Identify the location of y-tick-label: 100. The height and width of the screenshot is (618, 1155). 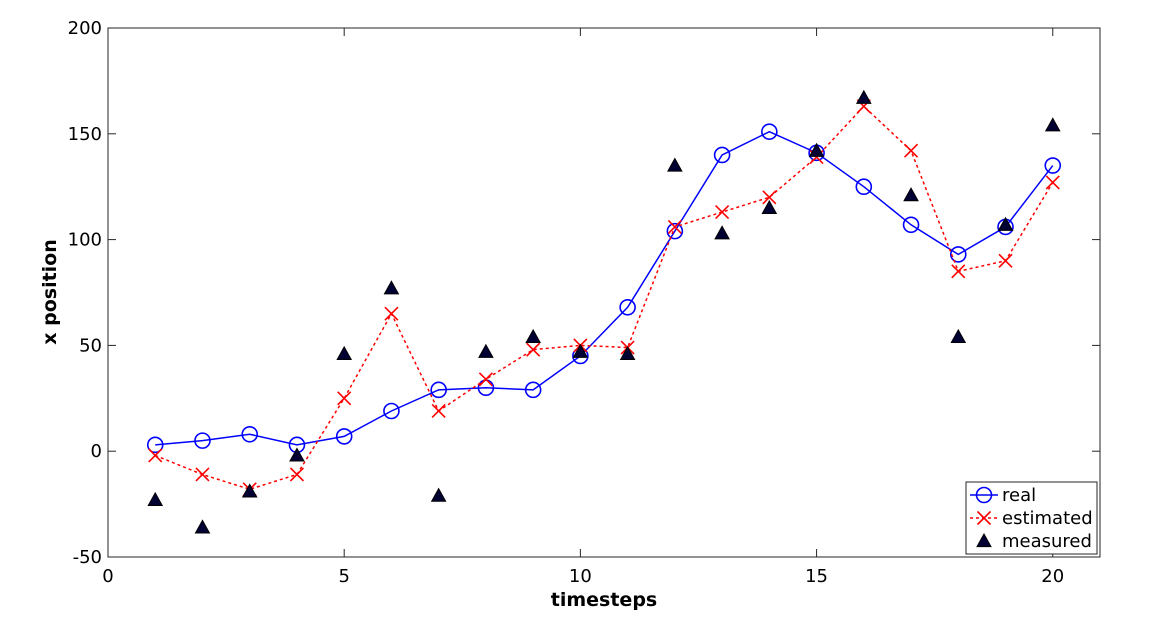
(85, 240).